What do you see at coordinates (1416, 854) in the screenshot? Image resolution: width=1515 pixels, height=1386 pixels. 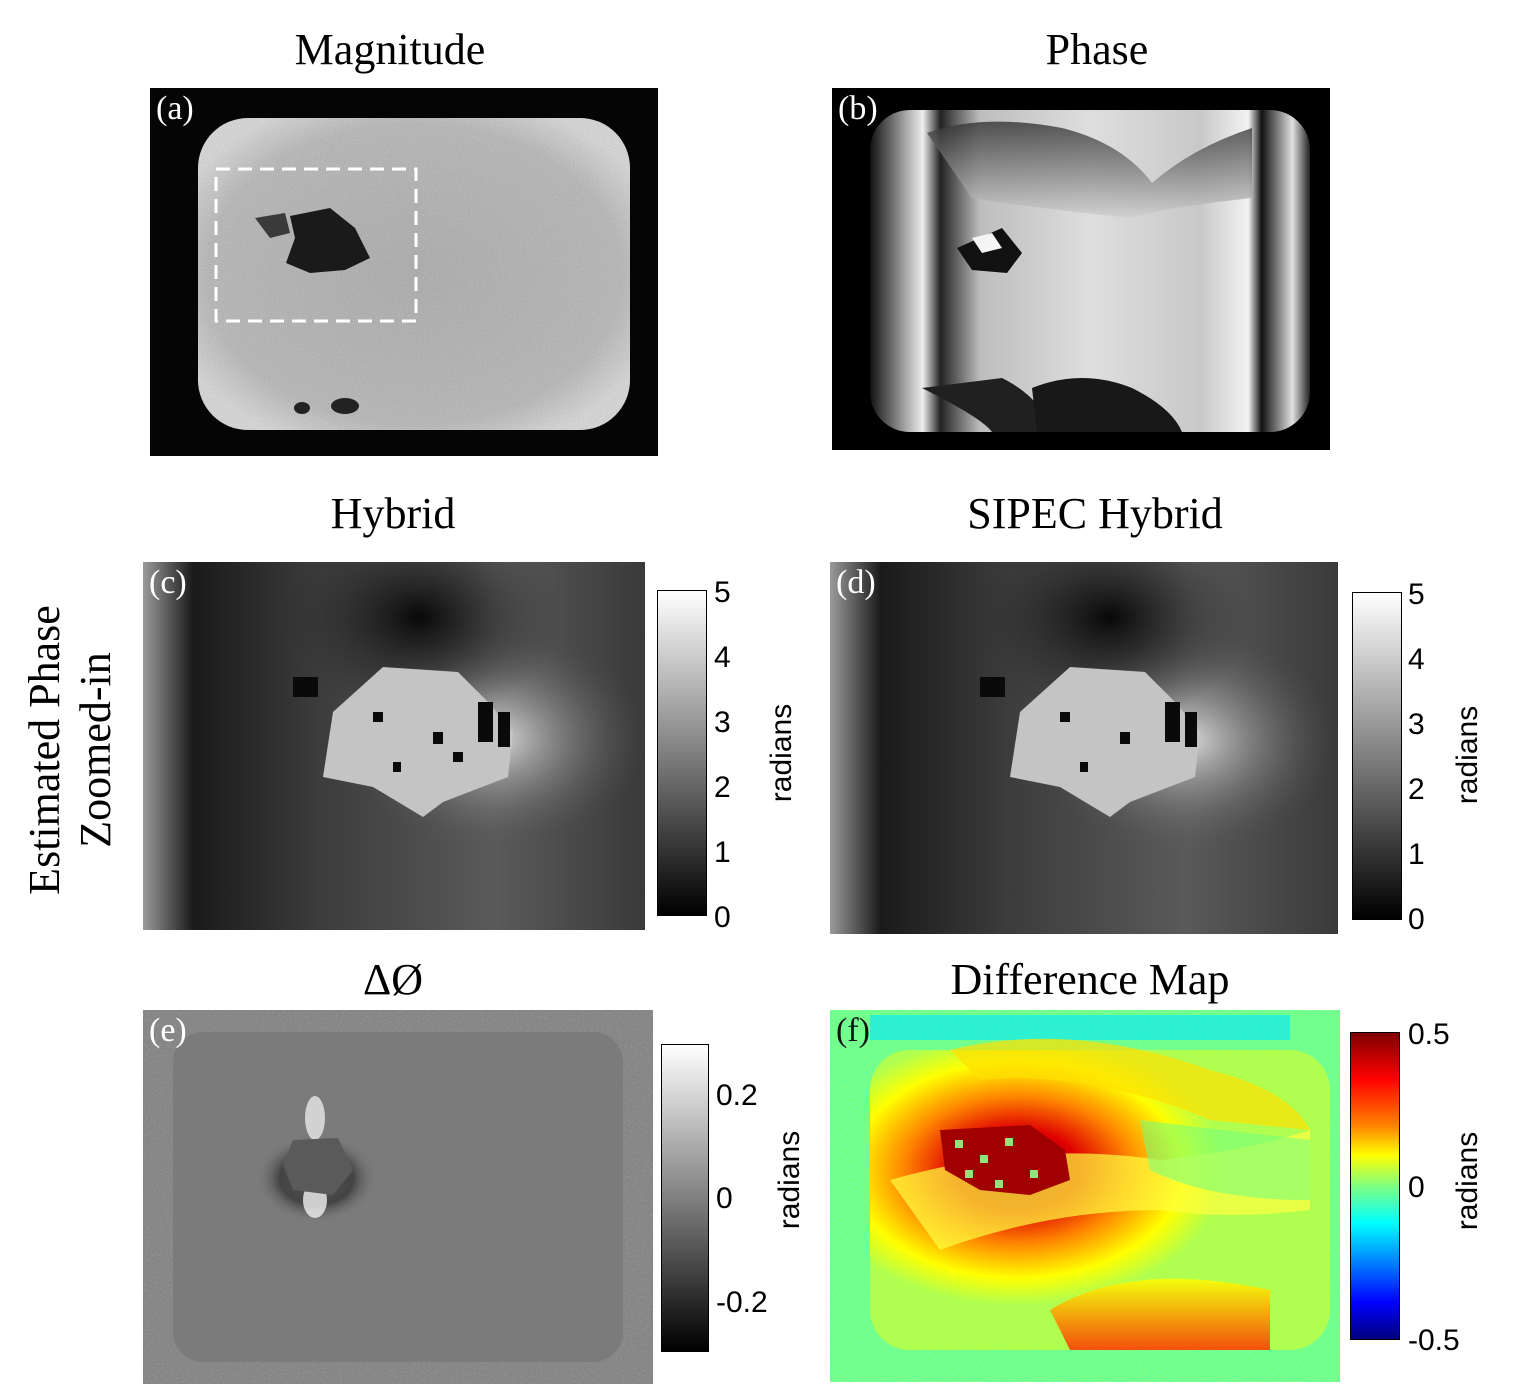 I see `colorbar-sipec-tick: 1` at bounding box center [1416, 854].